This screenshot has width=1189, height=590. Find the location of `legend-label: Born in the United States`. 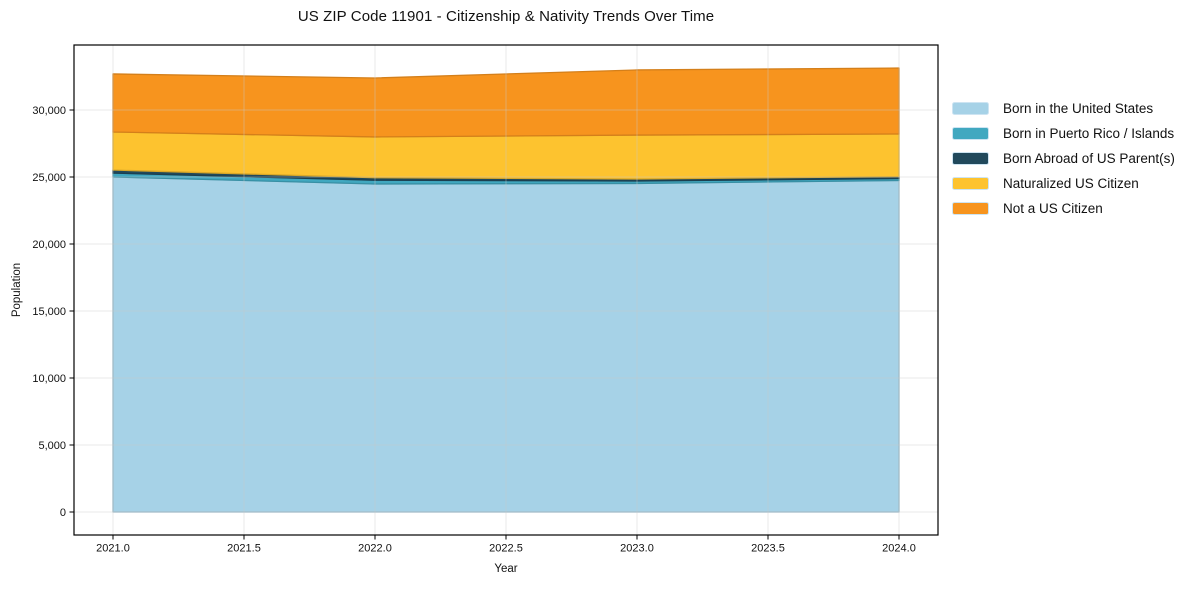

legend-label: Born in the United States is located at coordinates (1078, 108).